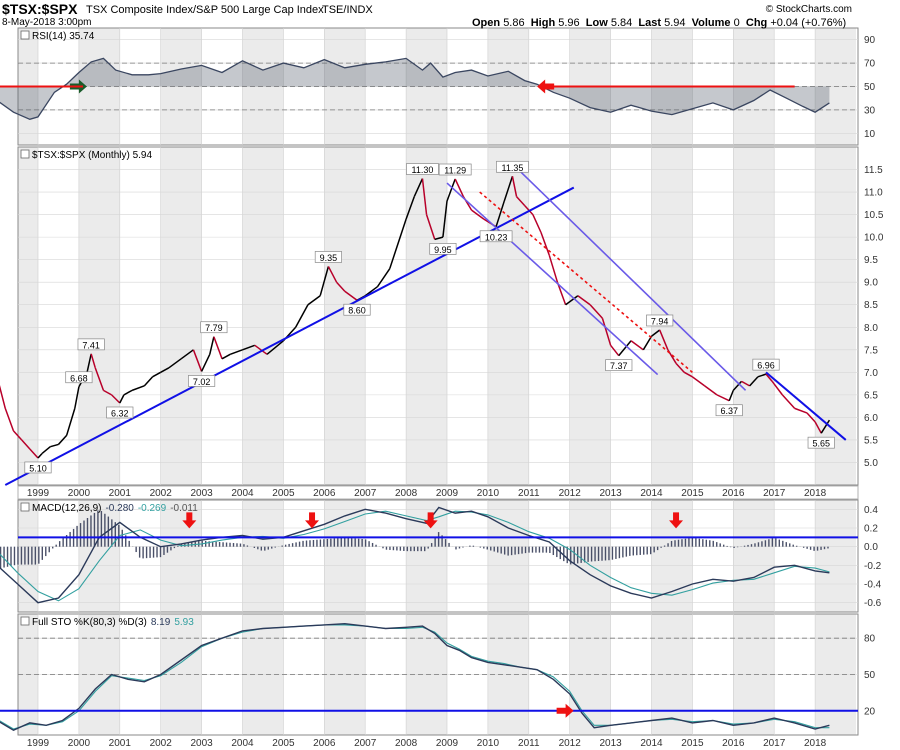 The width and height of the screenshot is (900, 750). What do you see at coordinates (871, 463) in the screenshot?
I see `y-tick-label: 5.0` at bounding box center [871, 463].